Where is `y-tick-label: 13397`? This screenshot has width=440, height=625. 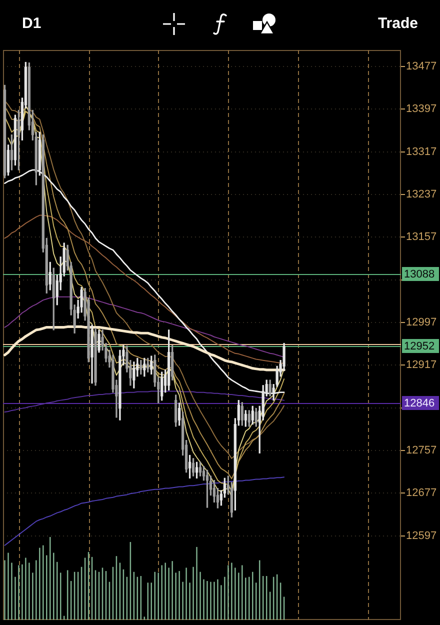 y-tick-label: 13397 is located at coordinates (421, 109).